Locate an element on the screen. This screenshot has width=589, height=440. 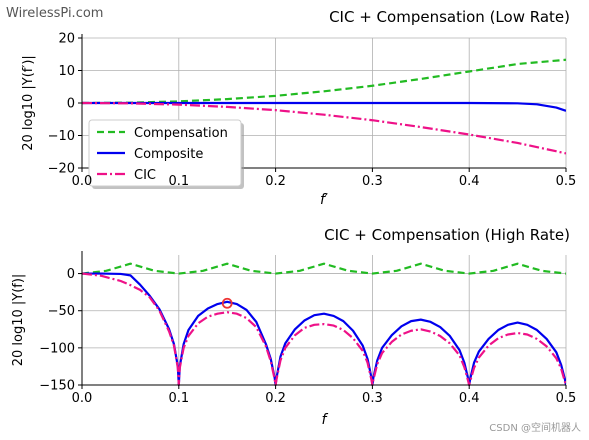
series-line-cic is located at coordinates (324, 128).